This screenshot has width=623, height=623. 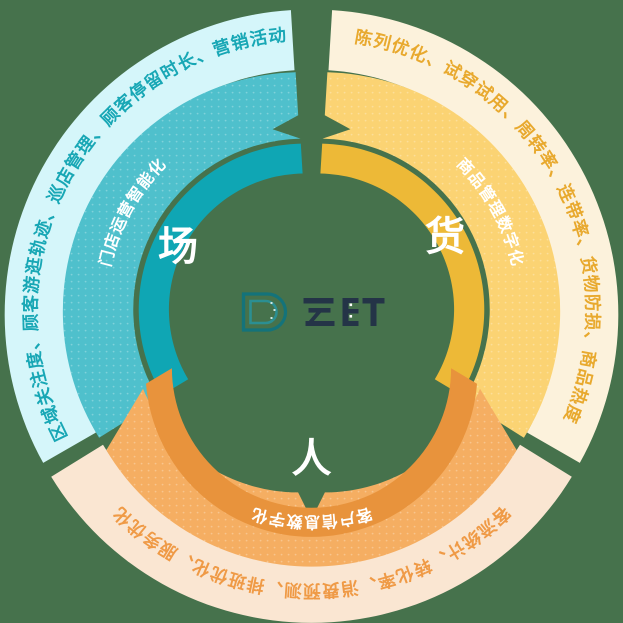 I want to click on segment-huo-title: 货, so click(x=445, y=237).